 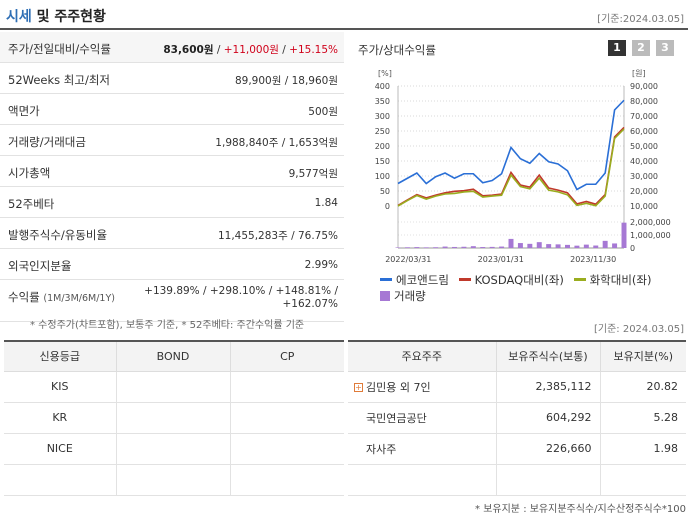 What do you see at coordinates (24, 111) in the screenshot?
I see `summary-label: 액면가` at bounding box center [24, 111].